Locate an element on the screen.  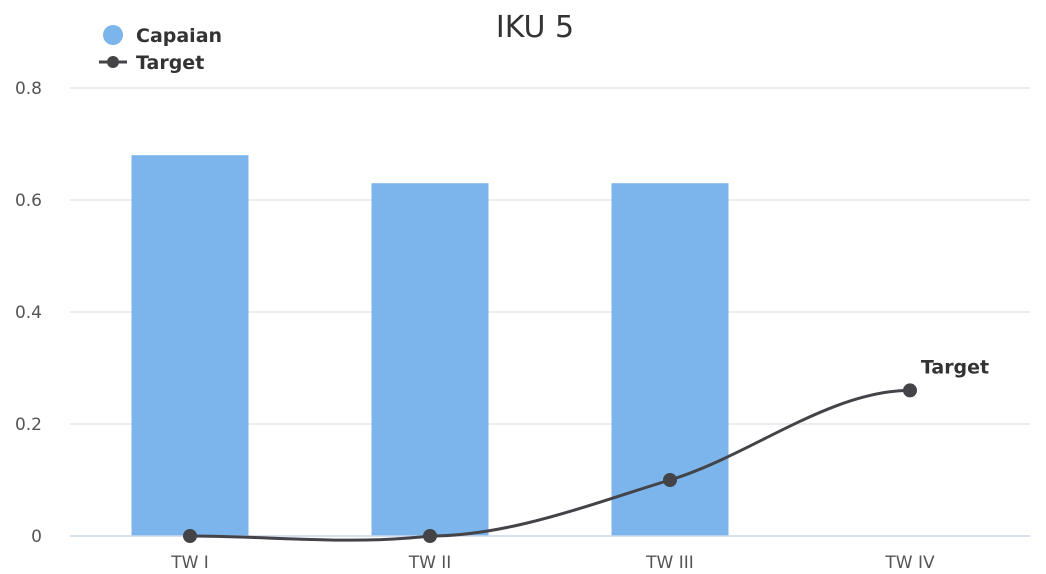
x-tick-label: TW IV is located at coordinates (909, 563).